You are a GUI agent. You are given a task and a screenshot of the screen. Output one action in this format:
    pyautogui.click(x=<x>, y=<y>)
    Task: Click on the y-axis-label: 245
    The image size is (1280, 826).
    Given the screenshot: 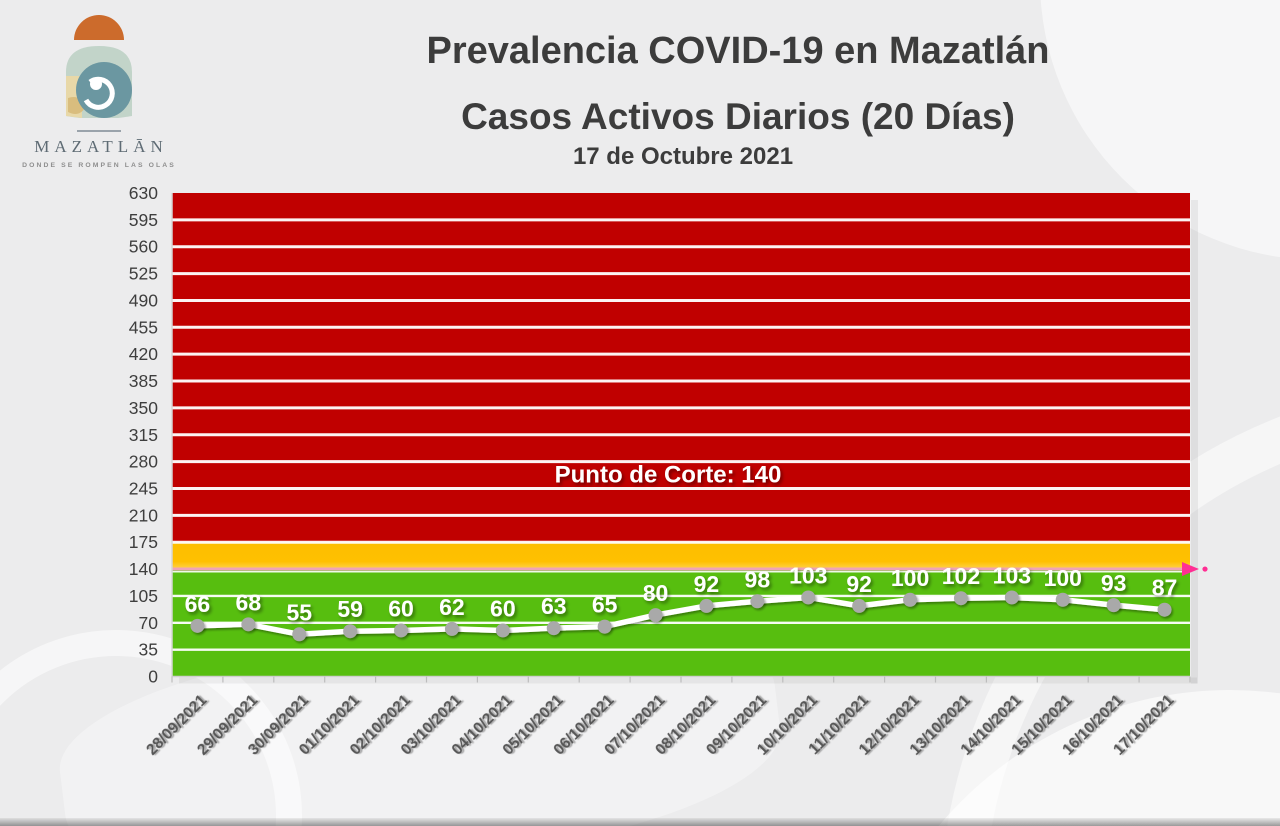 What is the action you would take?
    pyautogui.click(x=143, y=488)
    